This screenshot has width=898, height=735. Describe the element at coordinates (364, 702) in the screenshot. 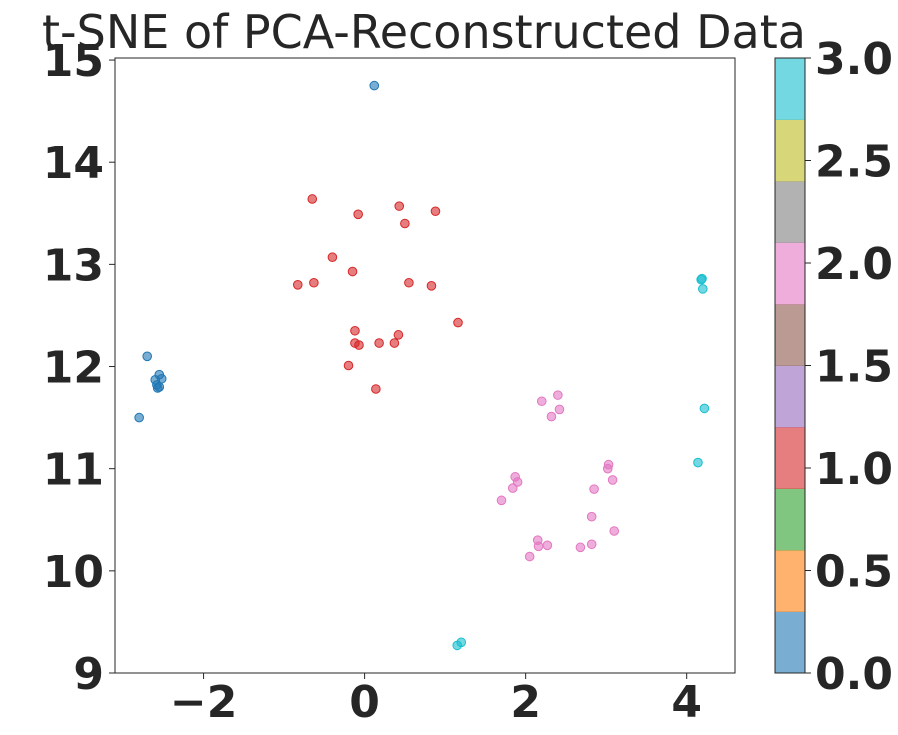

I see `x-tick-label: 0` at that location.